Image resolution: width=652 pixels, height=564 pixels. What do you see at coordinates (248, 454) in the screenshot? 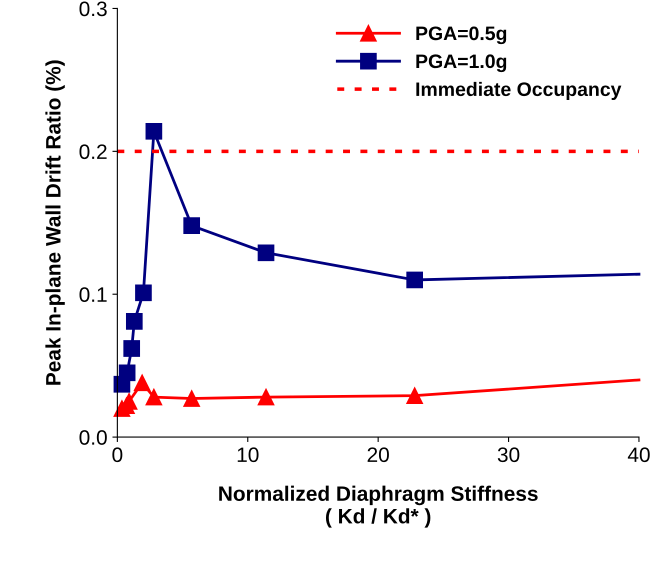
I see `x-tick-label: 10` at bounding box center [248, 454].